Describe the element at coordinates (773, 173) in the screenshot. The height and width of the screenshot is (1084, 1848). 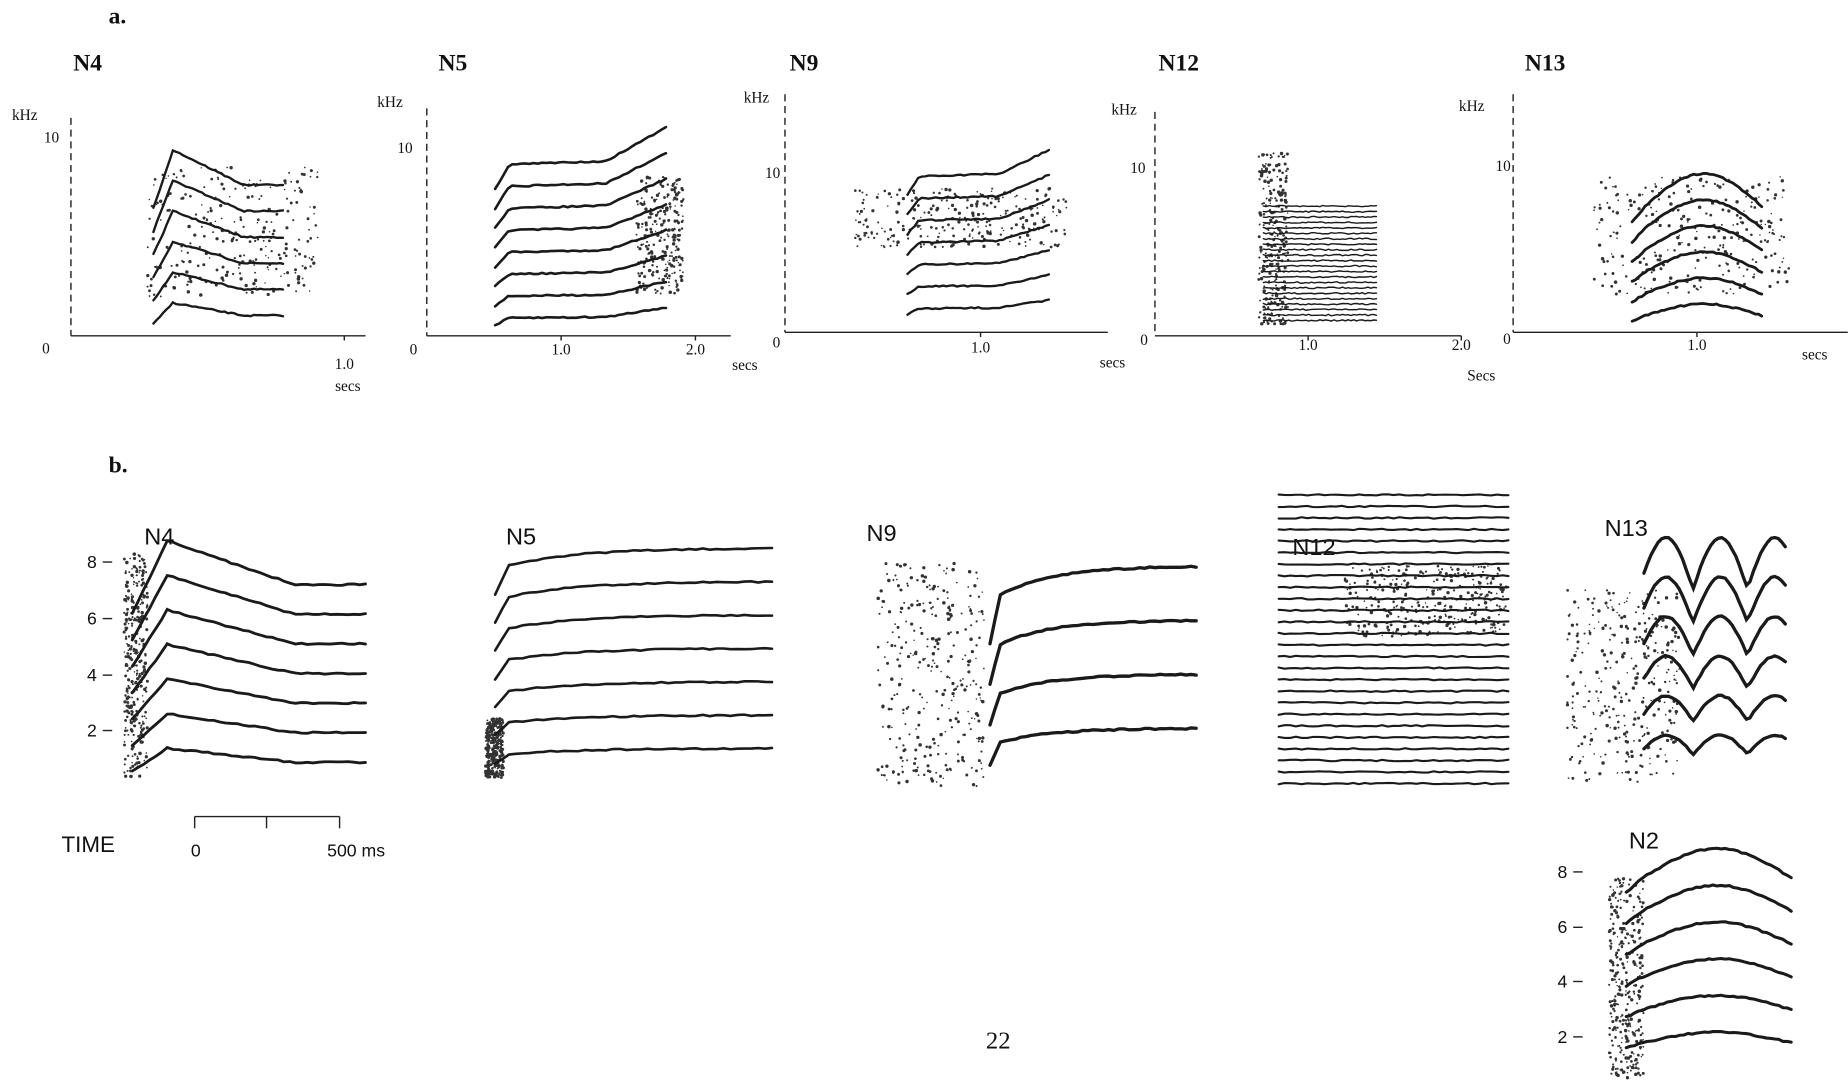
I see `y-tick-label: 10` at that location.